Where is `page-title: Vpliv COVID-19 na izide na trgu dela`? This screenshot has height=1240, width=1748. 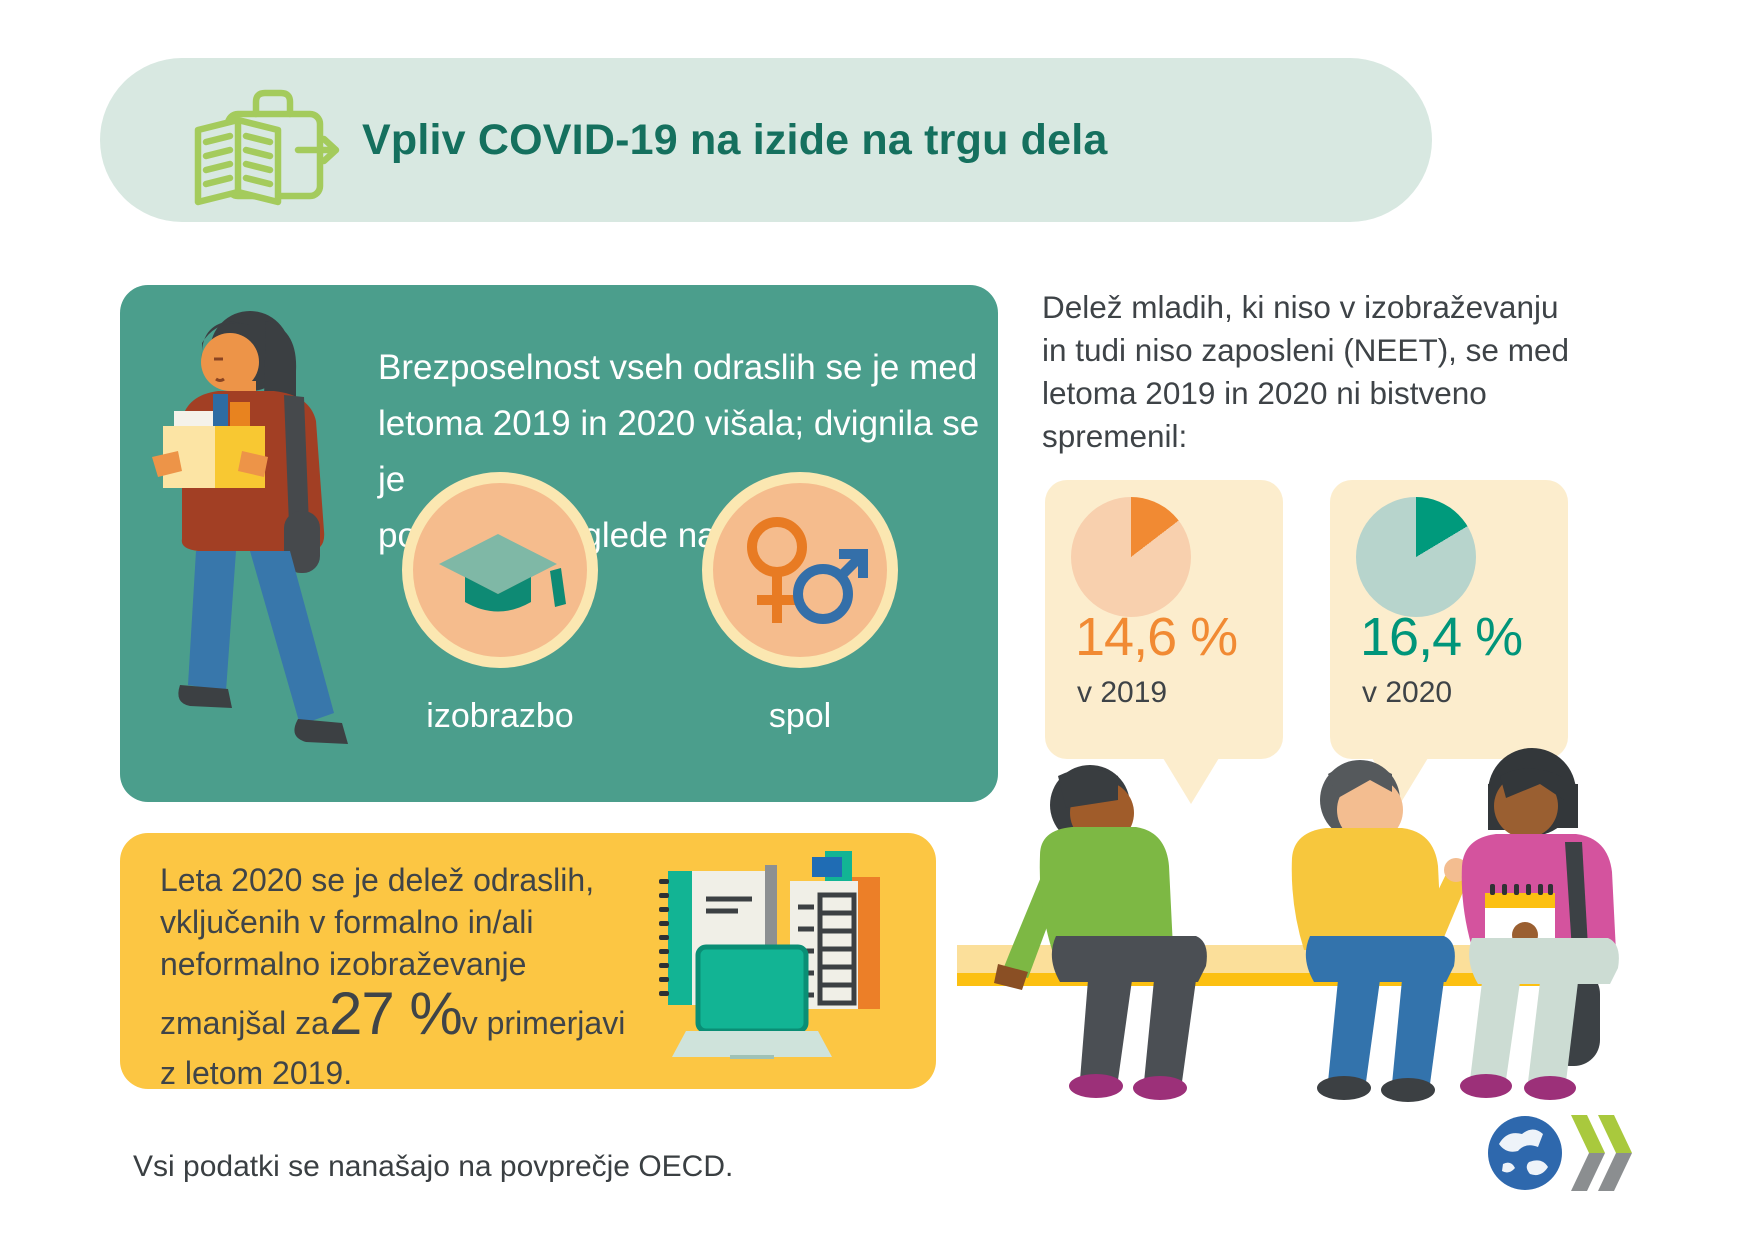 page-title: Vpliv COVID-19 na izide na trgu dela is located at coordinates (735, 139).